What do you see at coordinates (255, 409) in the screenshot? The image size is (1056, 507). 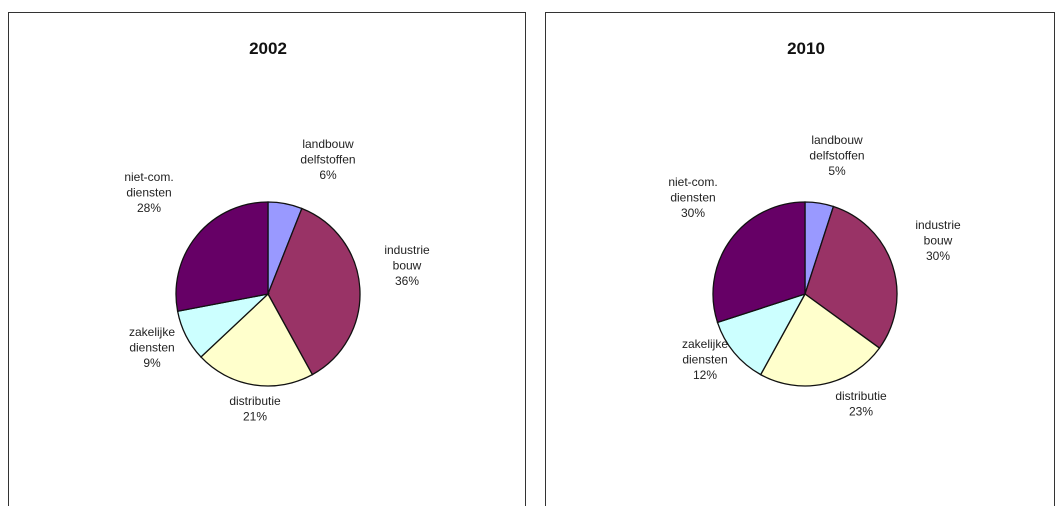 I see `slice-label-distributie: distributie 21%` at bounding box center [255, 409].